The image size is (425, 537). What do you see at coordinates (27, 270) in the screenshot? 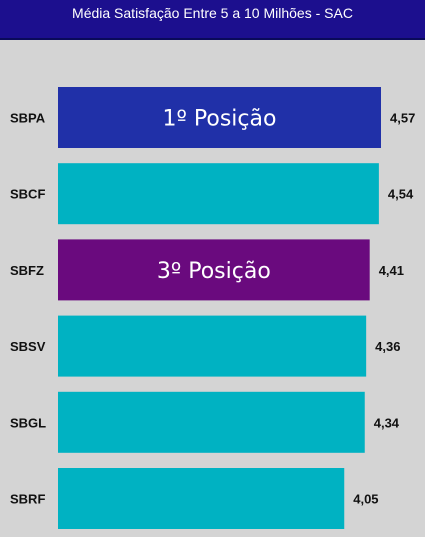
I see `category-label-sbfz: SBFZ` at bounding box center [27, 270].